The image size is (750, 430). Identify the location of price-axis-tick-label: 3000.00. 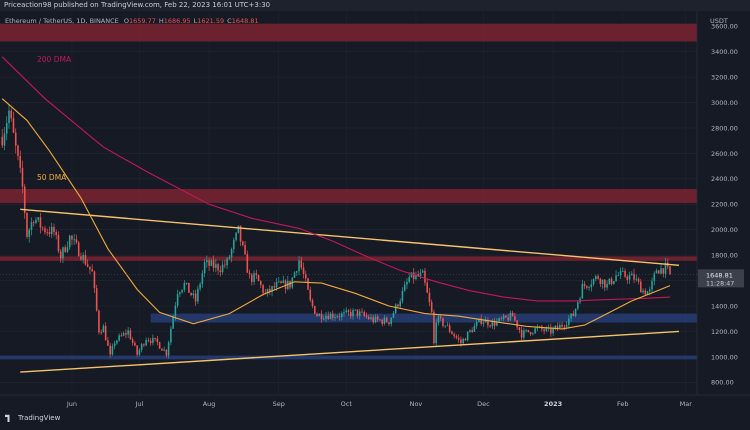
(724, 103).